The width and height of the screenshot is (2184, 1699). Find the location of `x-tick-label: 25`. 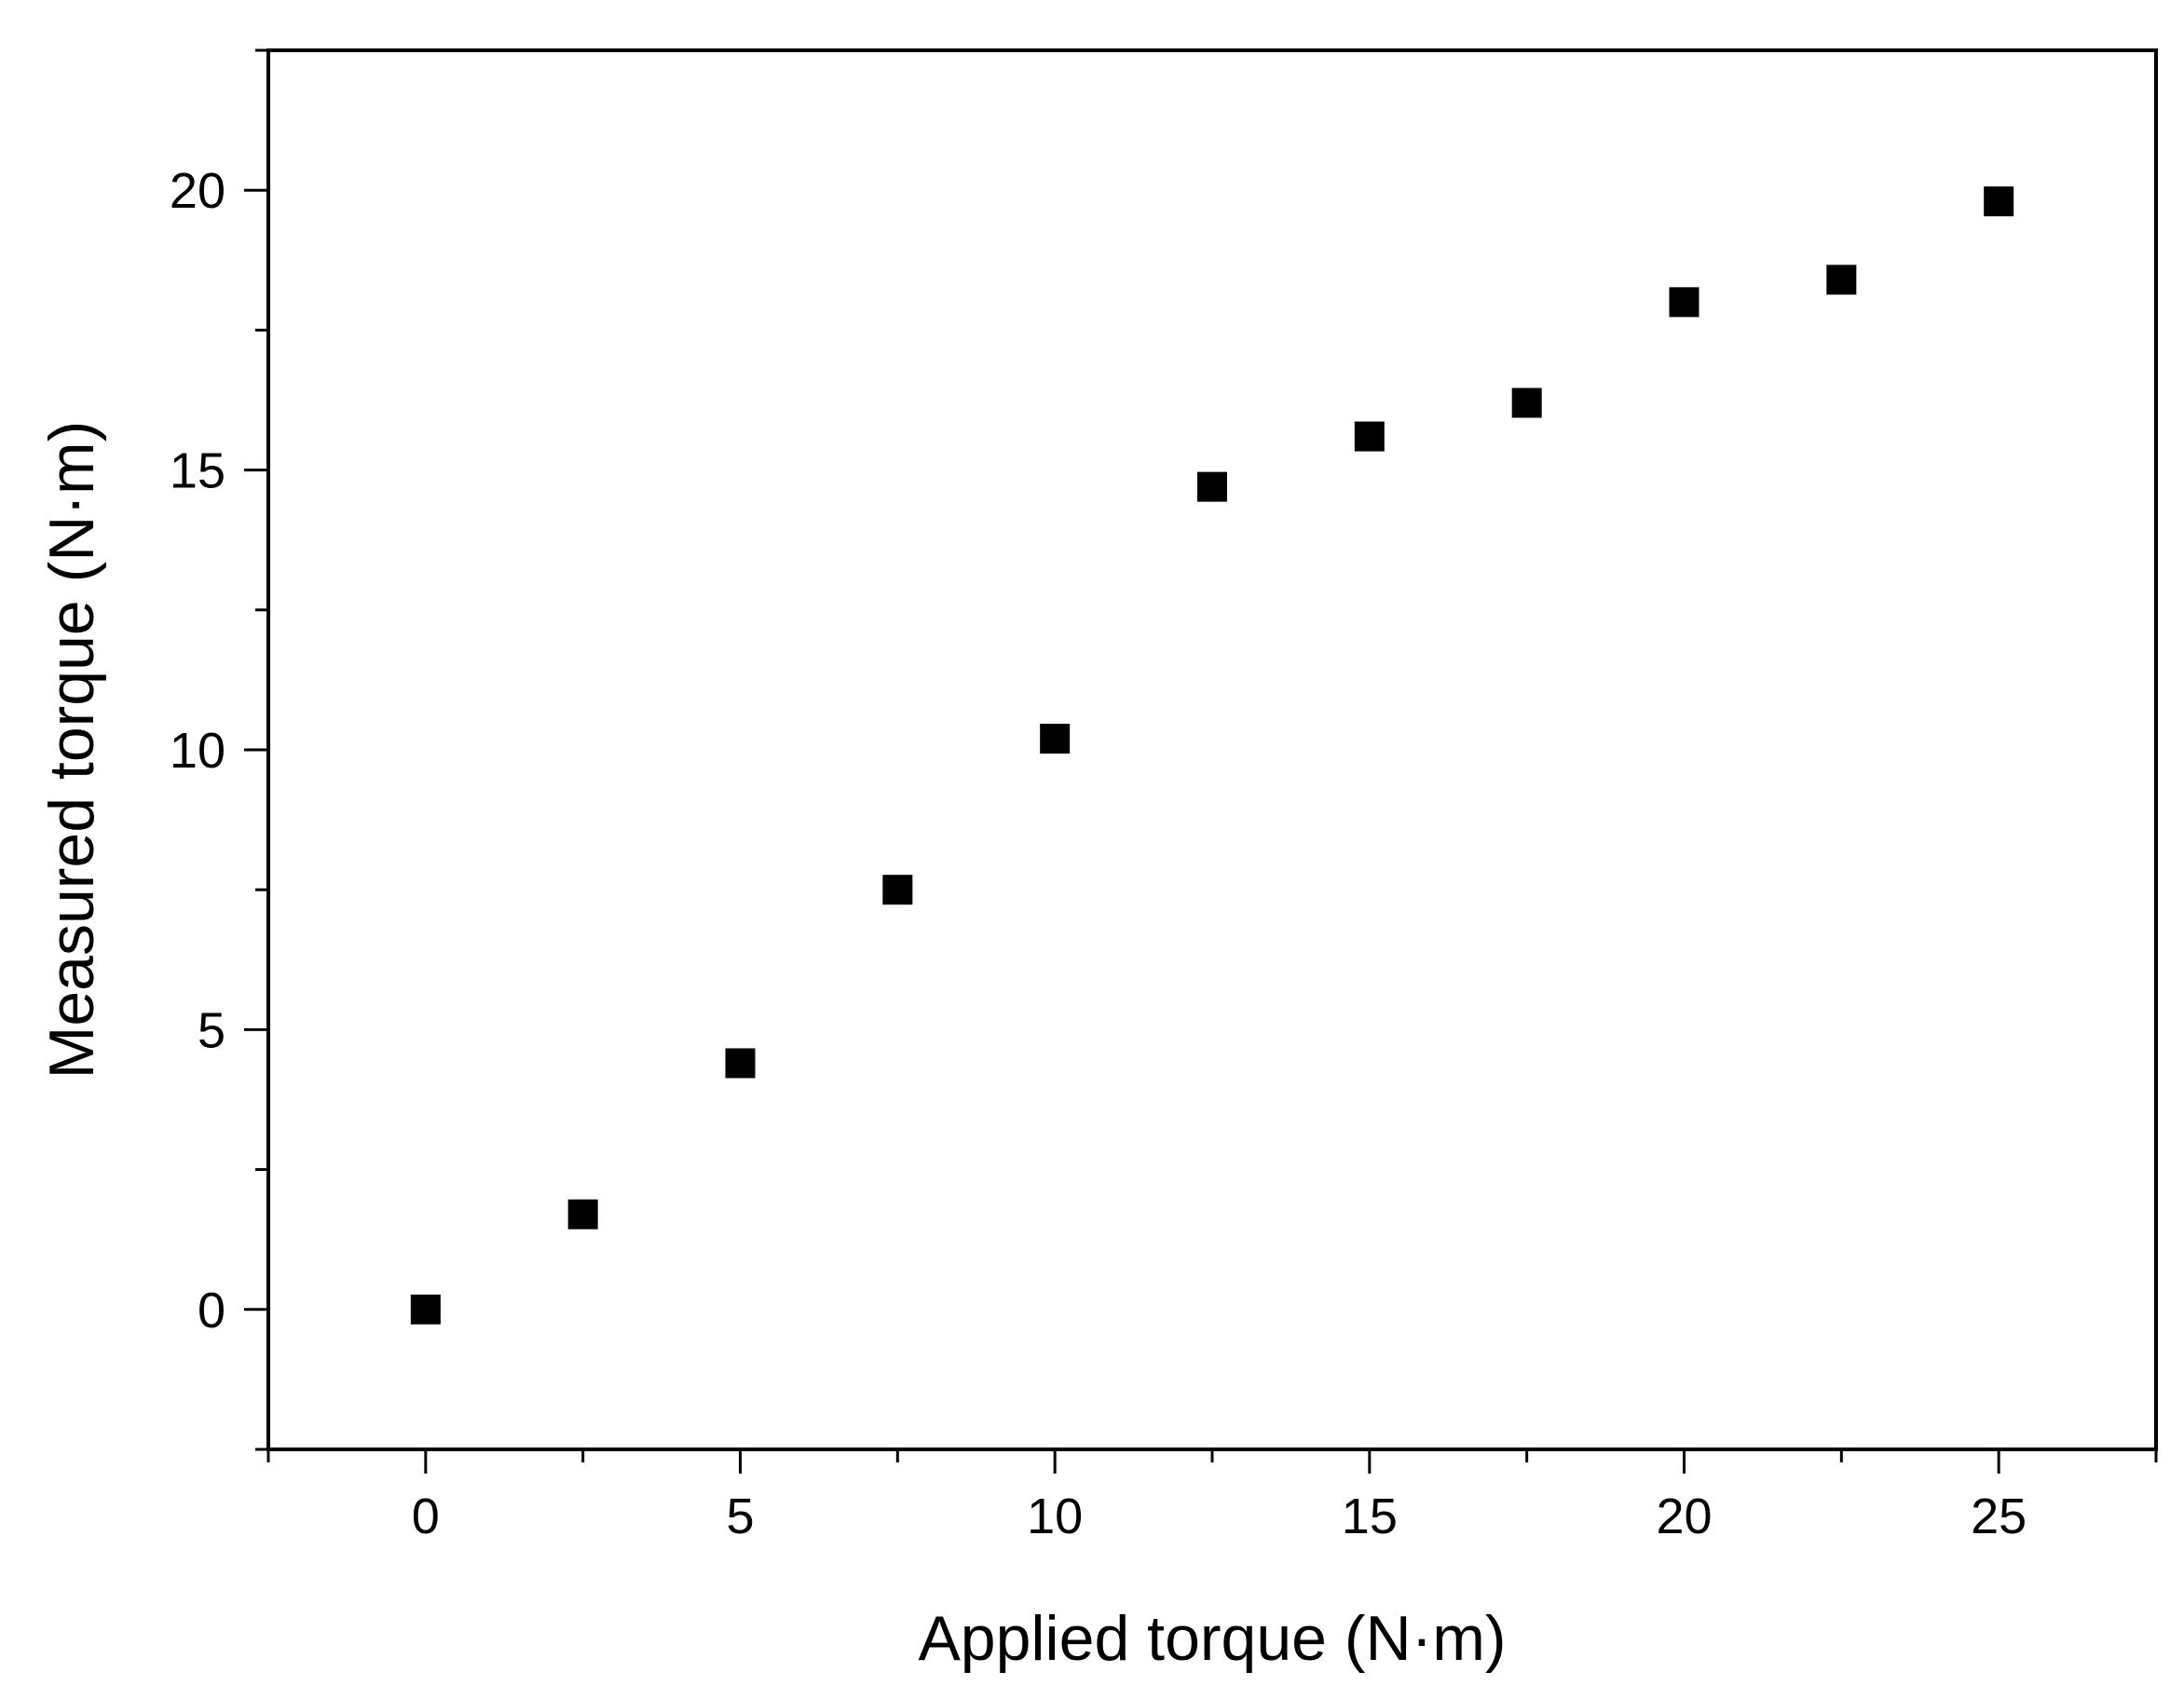

x-tick-label: 25 is located at coordinates (1999, 1516).